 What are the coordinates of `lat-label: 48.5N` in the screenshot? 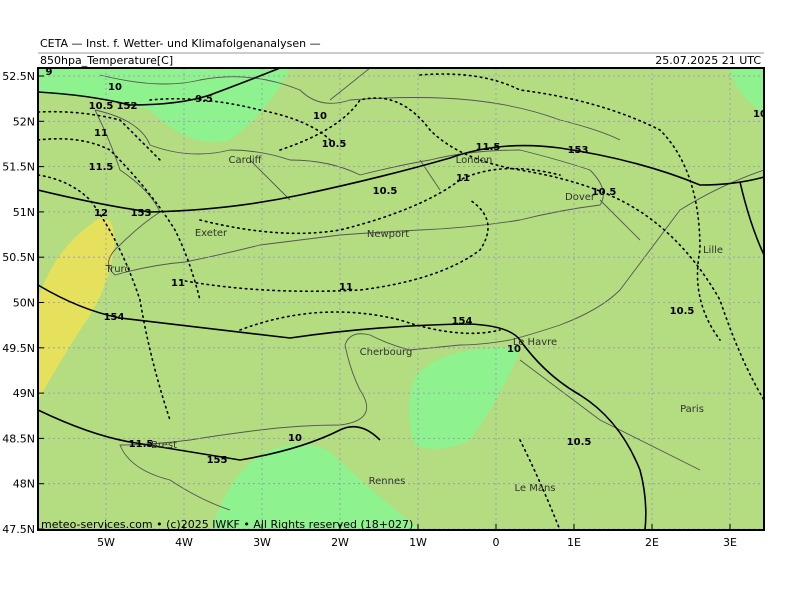 It's located at (18, 438).